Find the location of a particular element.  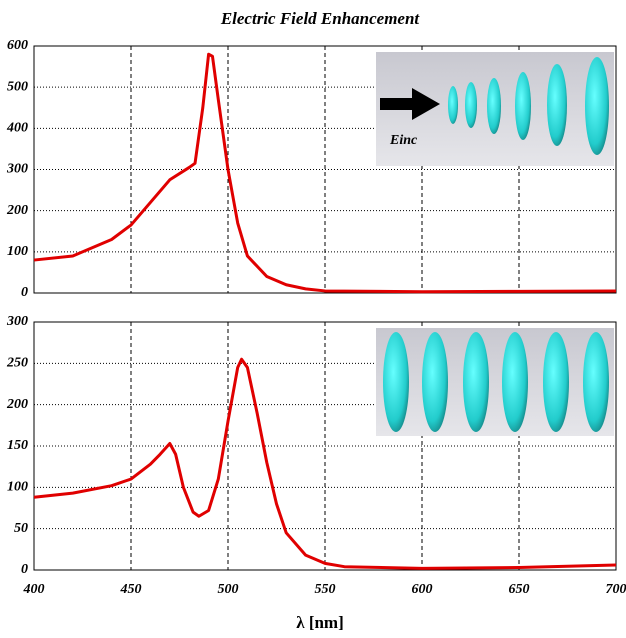

x-tick-label: 400 is located at coordinates (34, 589).